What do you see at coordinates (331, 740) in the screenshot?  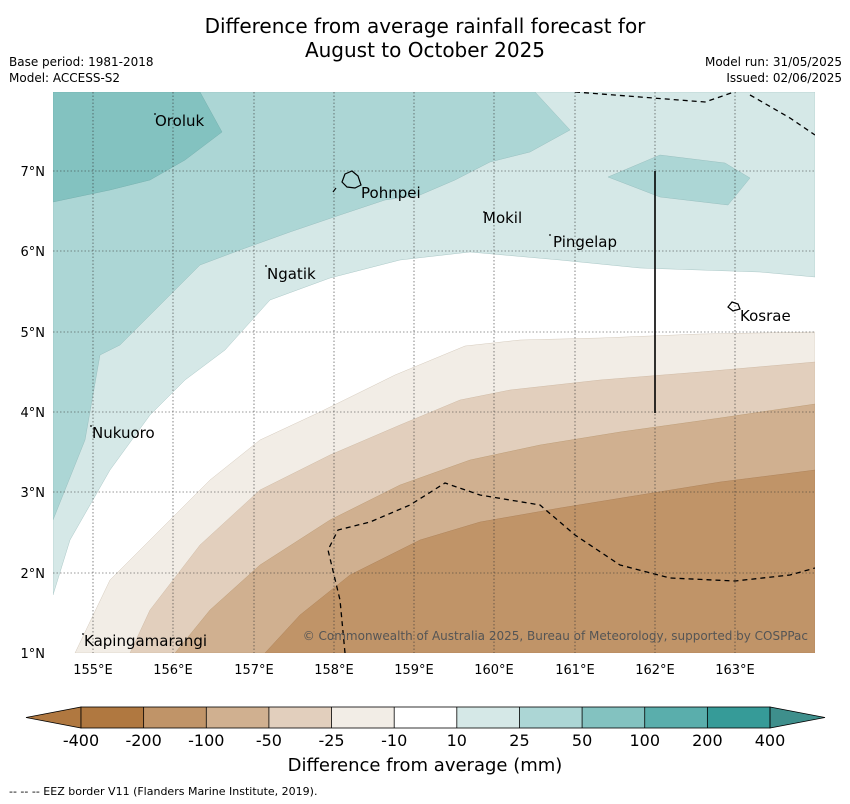 I see `colorbar-tick-label: -25` at bounding box center [331, 740].